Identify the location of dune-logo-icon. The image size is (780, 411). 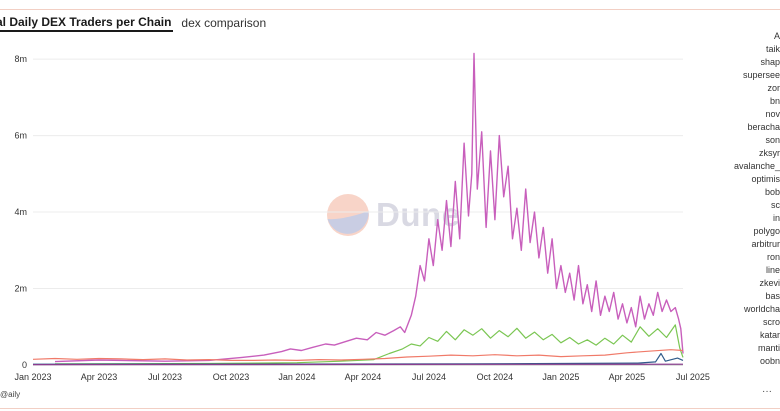
(348, 215).